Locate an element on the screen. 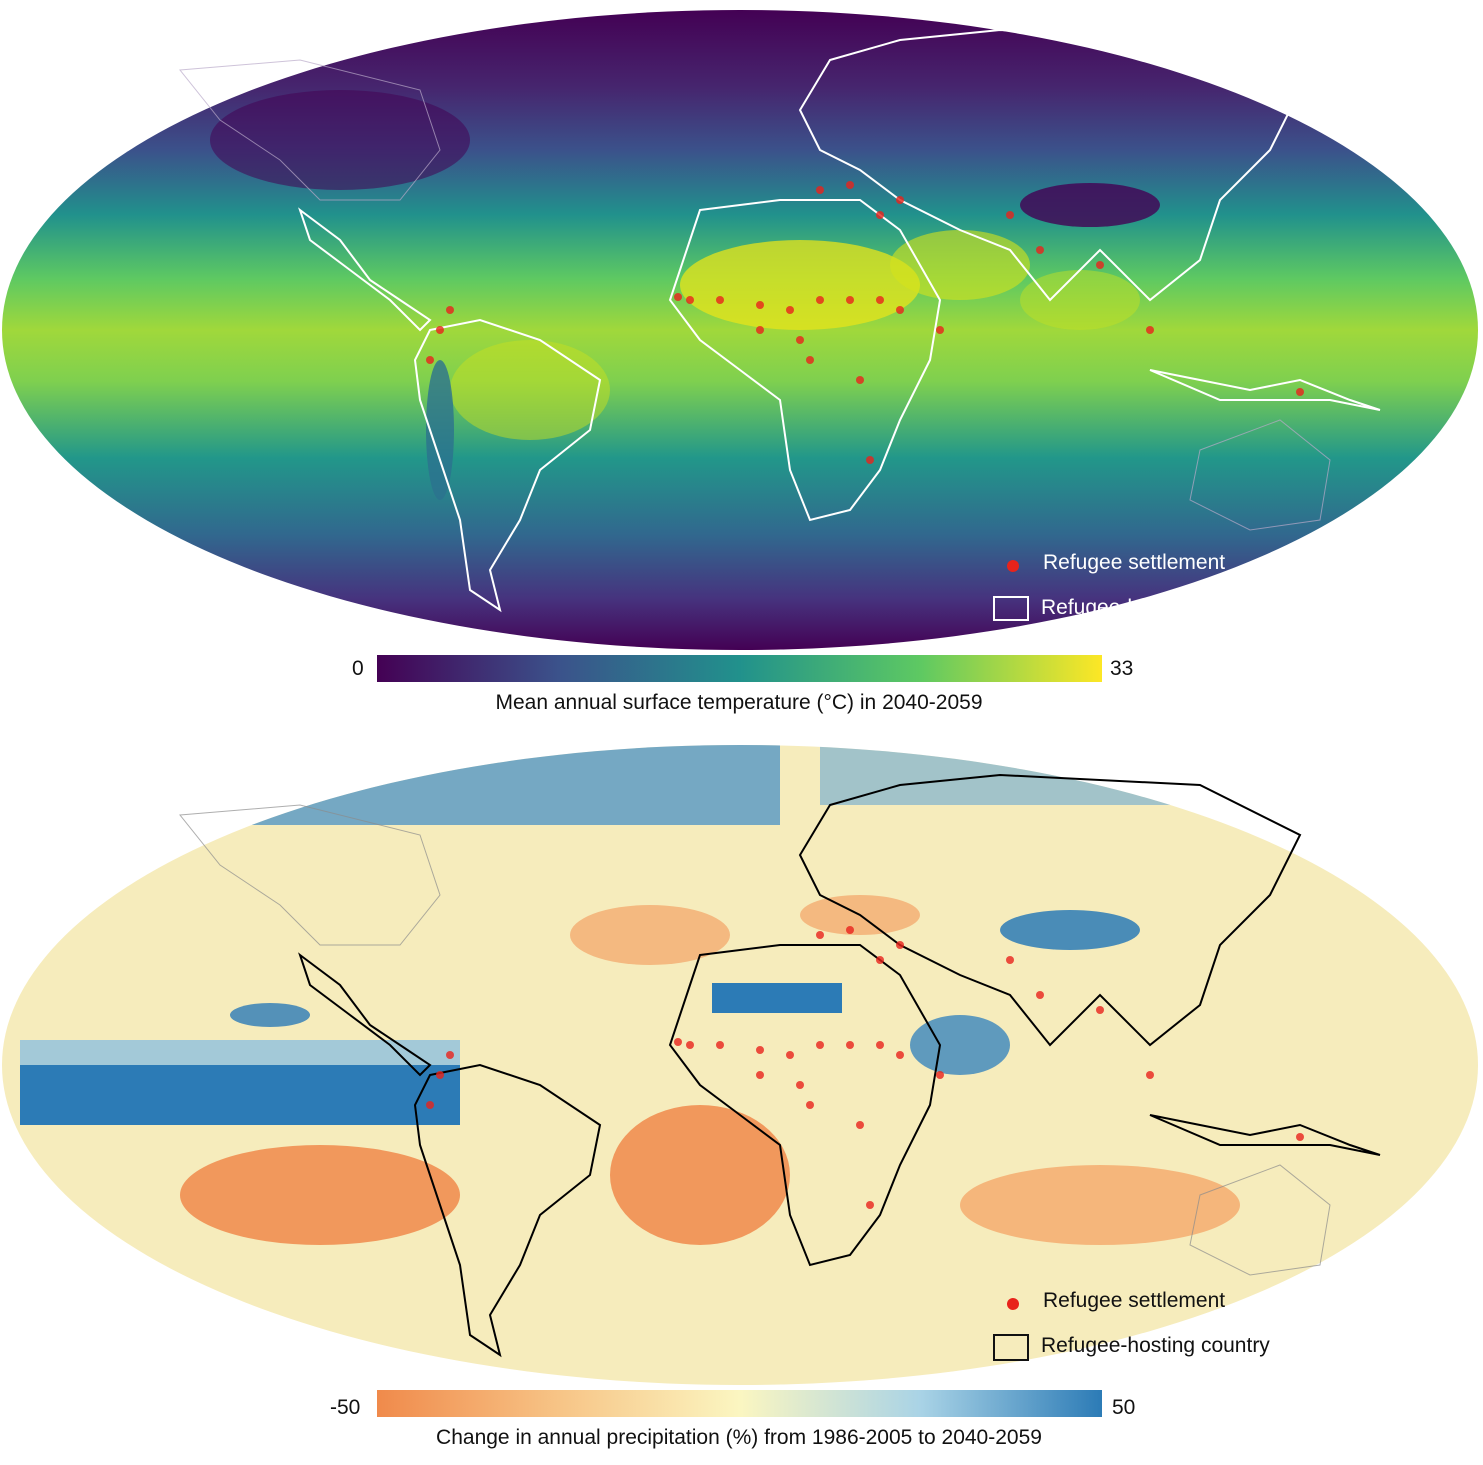 Image resolution: width=1483 pixels, height=1465 pixels. colorbar-max-label: 50 is located at coordinates (1124, 1407).